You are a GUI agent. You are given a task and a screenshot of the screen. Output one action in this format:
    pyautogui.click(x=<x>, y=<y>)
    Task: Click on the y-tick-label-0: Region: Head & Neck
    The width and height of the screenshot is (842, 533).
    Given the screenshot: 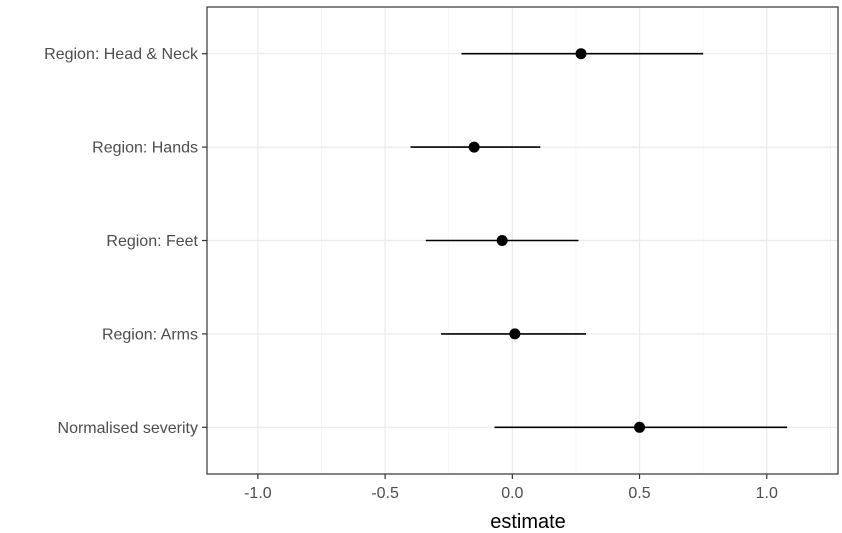 What is the action you would take?
    pyautogui.click(x=121, y=54)
    